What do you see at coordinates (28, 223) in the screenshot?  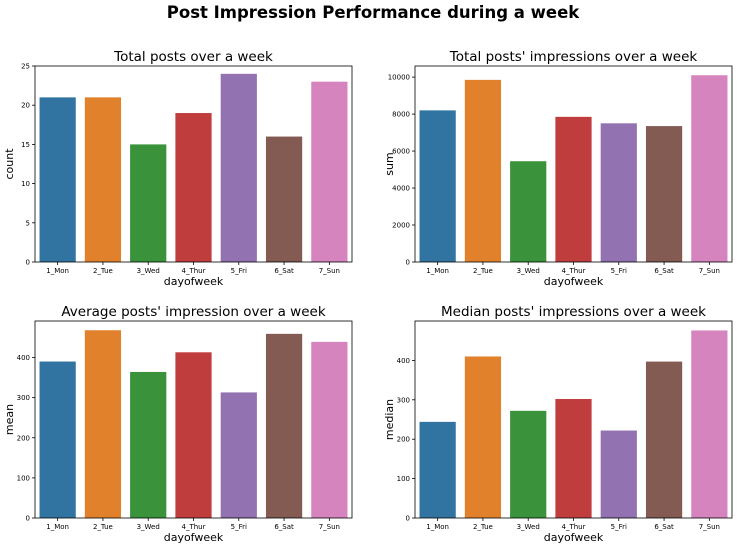 I see `y-tick-label: 5` at bounding box center [28, 223].